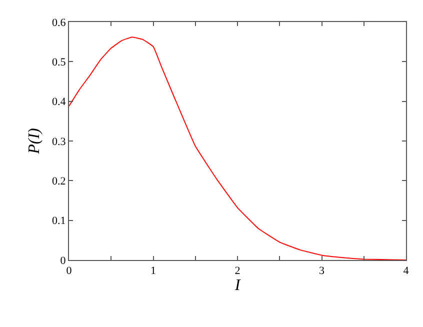 The width and height of the screenshot is (423, 327). What do you see at coordinates (34, 141) in the screenshot?
I see `y-axis-title: P(I)` at bounding box center [34, 141].